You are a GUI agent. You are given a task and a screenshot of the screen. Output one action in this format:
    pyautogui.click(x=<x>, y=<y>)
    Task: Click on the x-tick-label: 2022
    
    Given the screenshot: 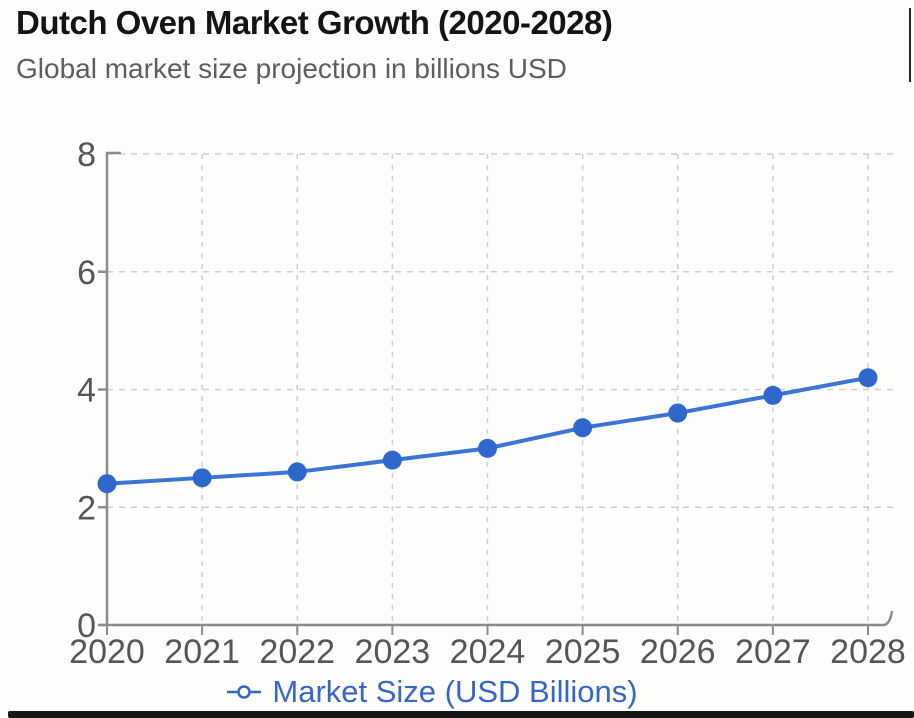 What is the action you would take?
    pyautogui.click(x=297, y=652)
    